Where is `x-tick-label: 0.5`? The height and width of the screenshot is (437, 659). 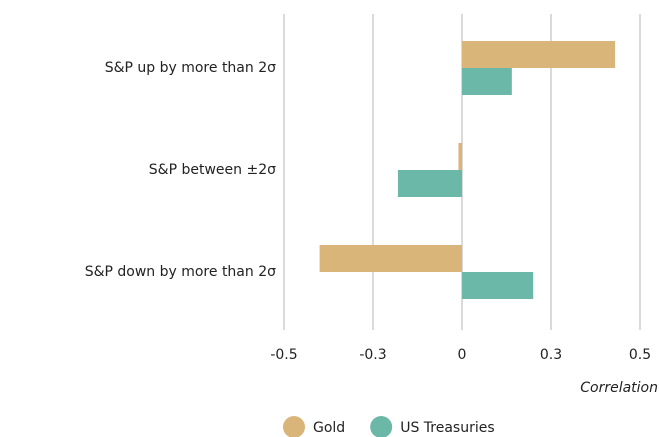
x-tick-label: 0.5 is located at coordinates (640, 355).